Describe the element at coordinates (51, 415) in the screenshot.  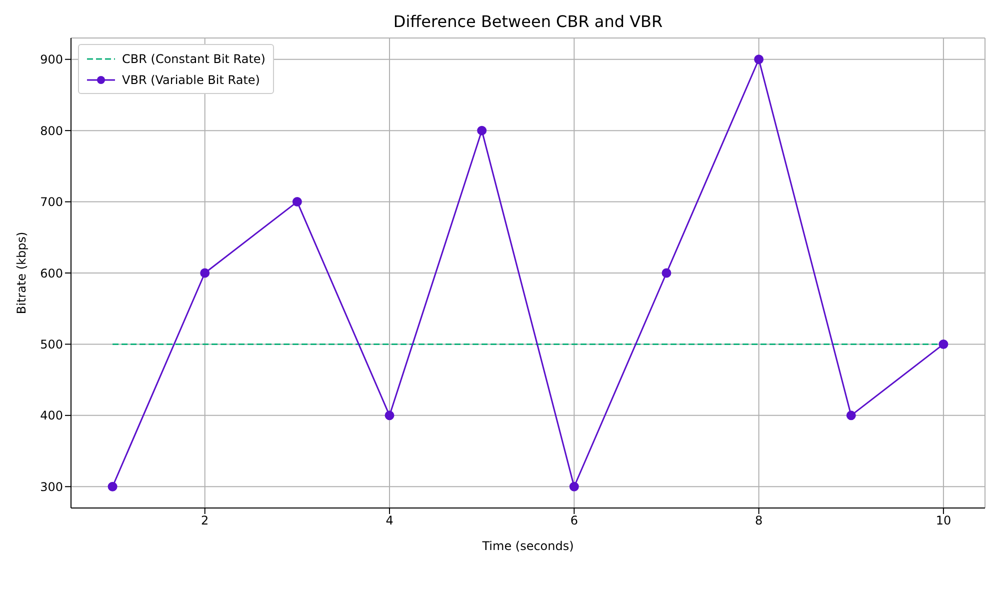
I see `y-tick-label: 400` at that location.